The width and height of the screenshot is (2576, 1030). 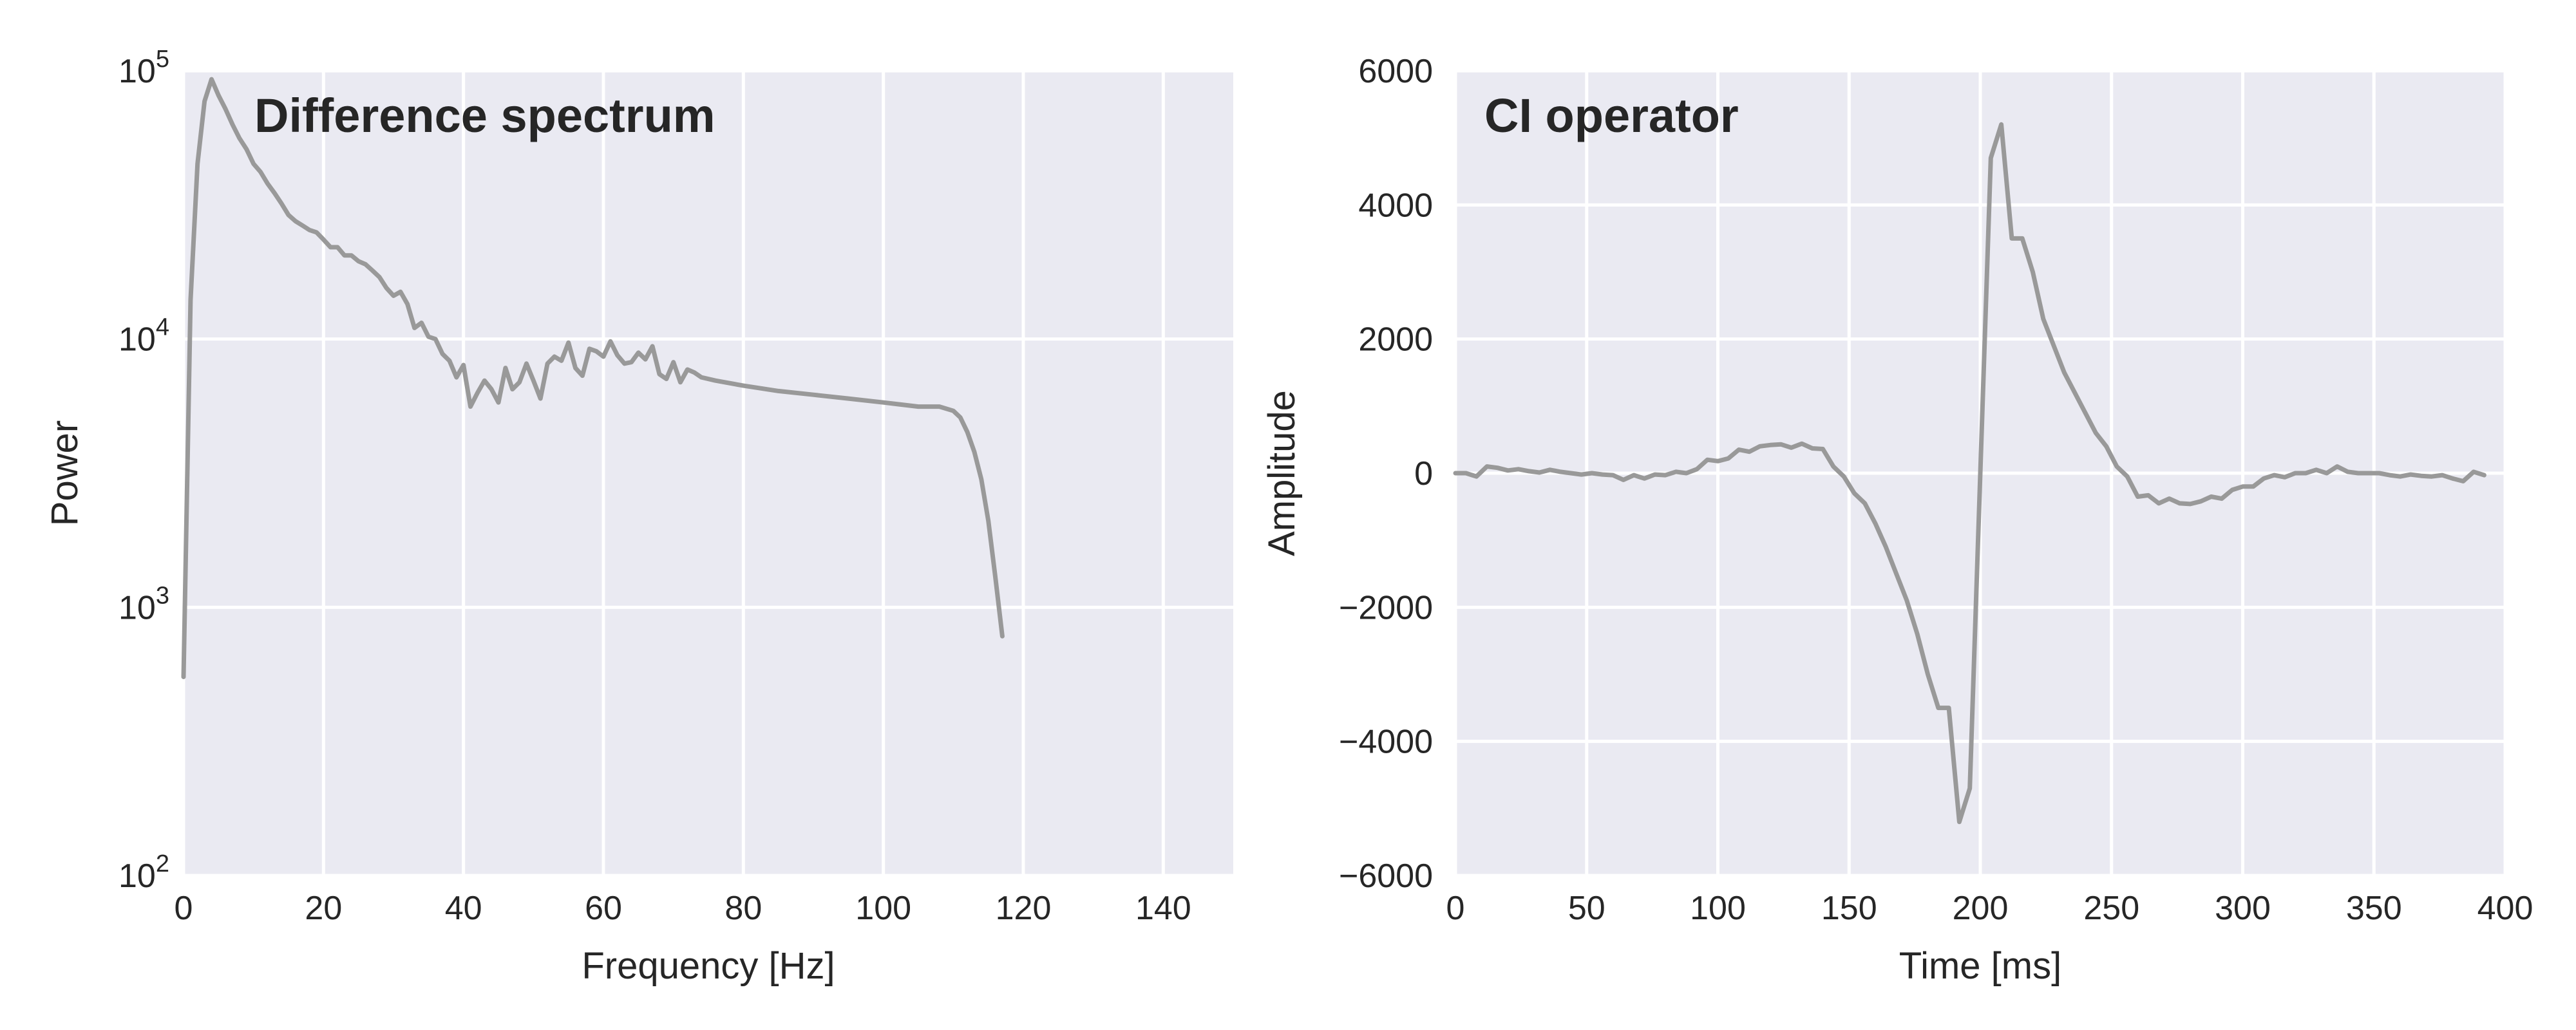 What do you see at coordinates (2505, 909) in the screenshot?
I see `ci-operator-x-tick-label: 400` at bounding box center [2505, 909].